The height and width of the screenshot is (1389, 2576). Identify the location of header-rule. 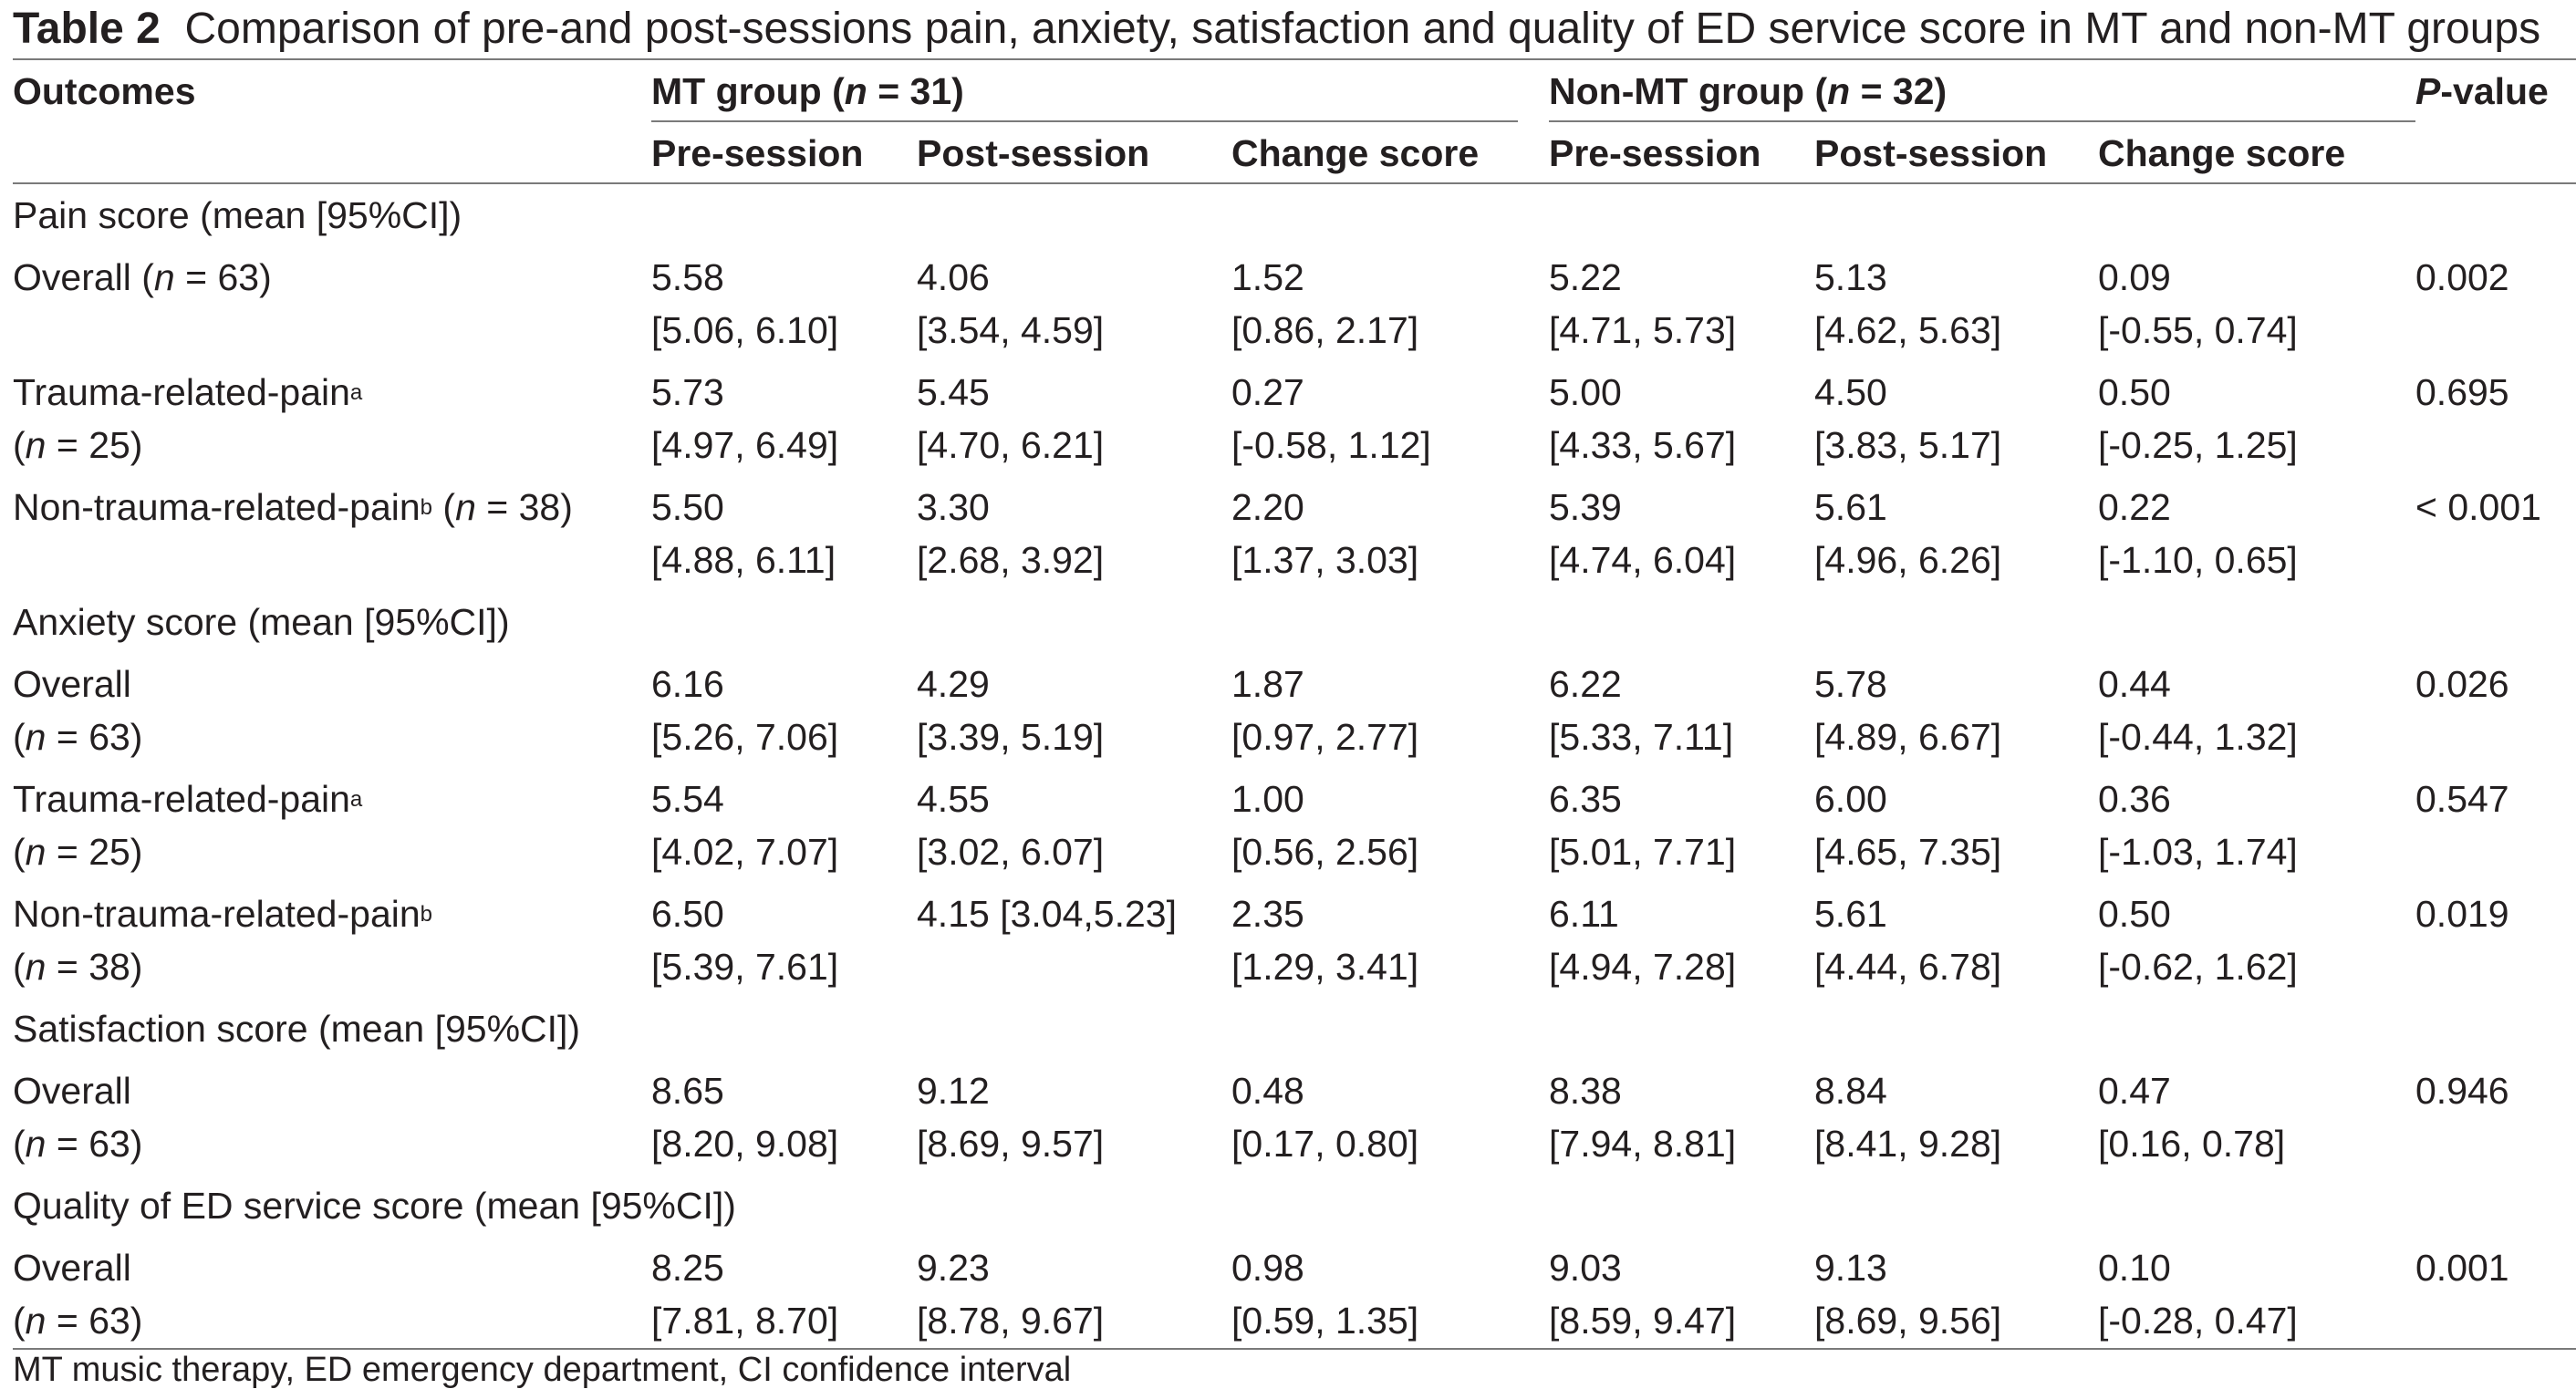
(1294, 183).